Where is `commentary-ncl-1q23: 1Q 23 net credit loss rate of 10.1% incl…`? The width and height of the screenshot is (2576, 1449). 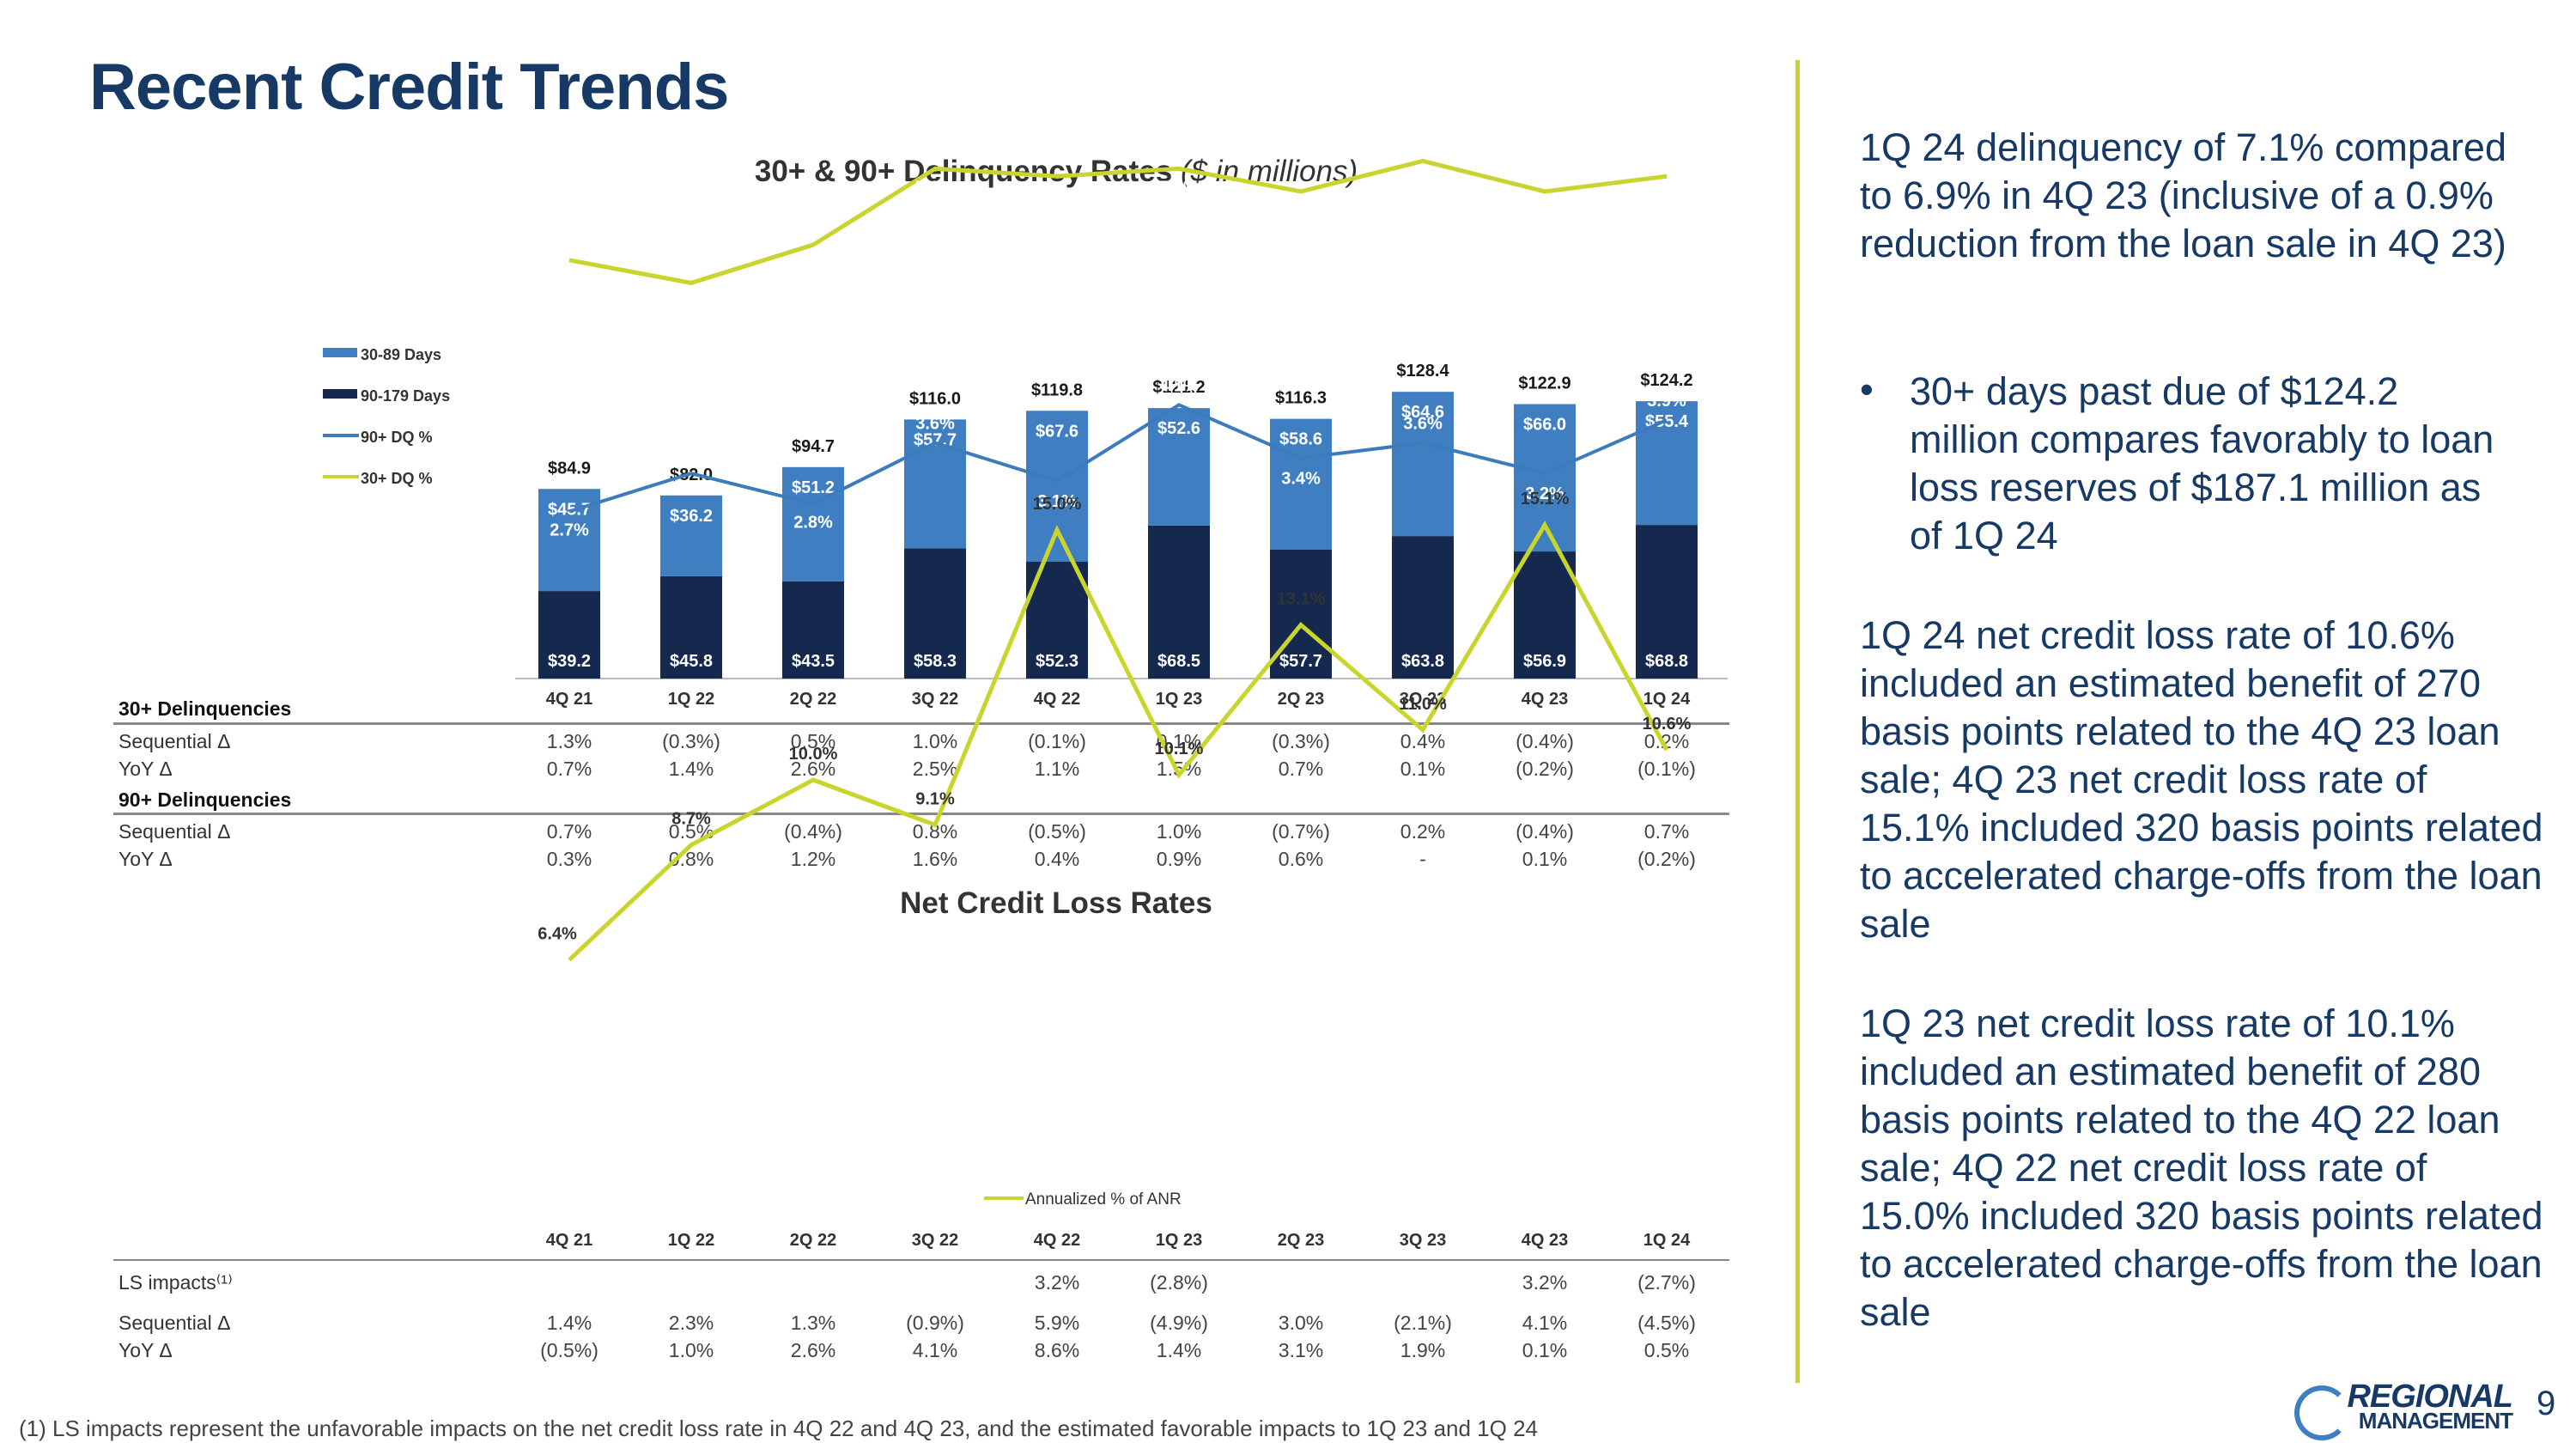 commentary-ncl-1q23: 1Q 23 net credit loss rate of 10.1% incl… is located at coordinates (2201, 1168).